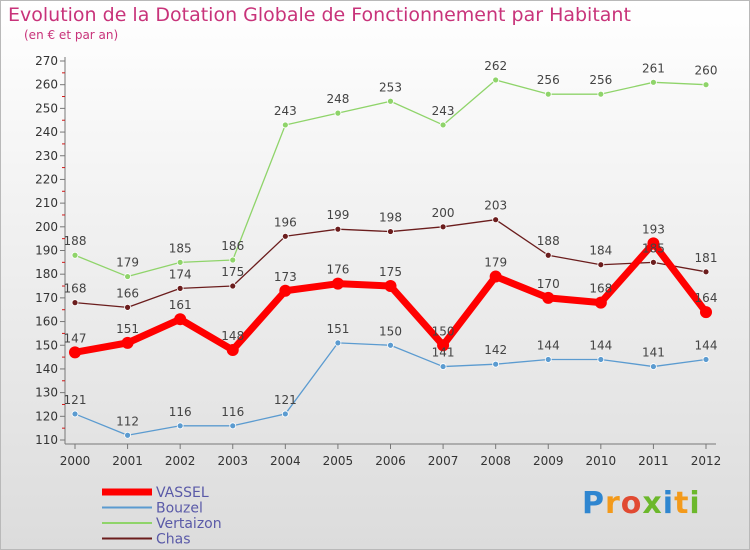 The width and height of the screenshot is (750, 550). Describe the element at coordinates (443, 353) in the screenshot. I see `data-label-bouzel: 141` at that location.